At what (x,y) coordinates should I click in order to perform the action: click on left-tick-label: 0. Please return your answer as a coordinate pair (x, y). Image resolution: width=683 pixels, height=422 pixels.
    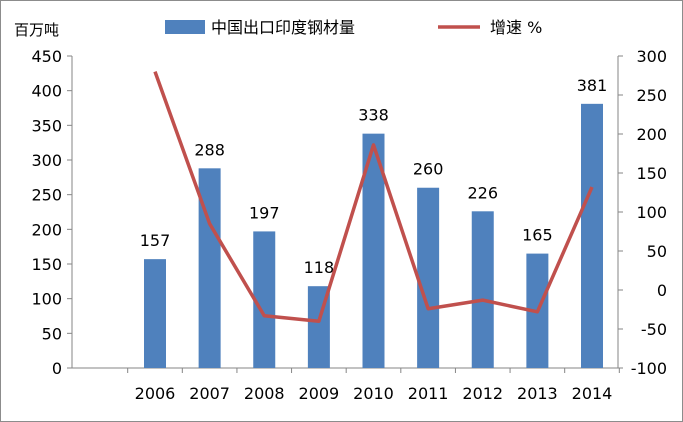
    Looking at the image, I should click on (57, 368).